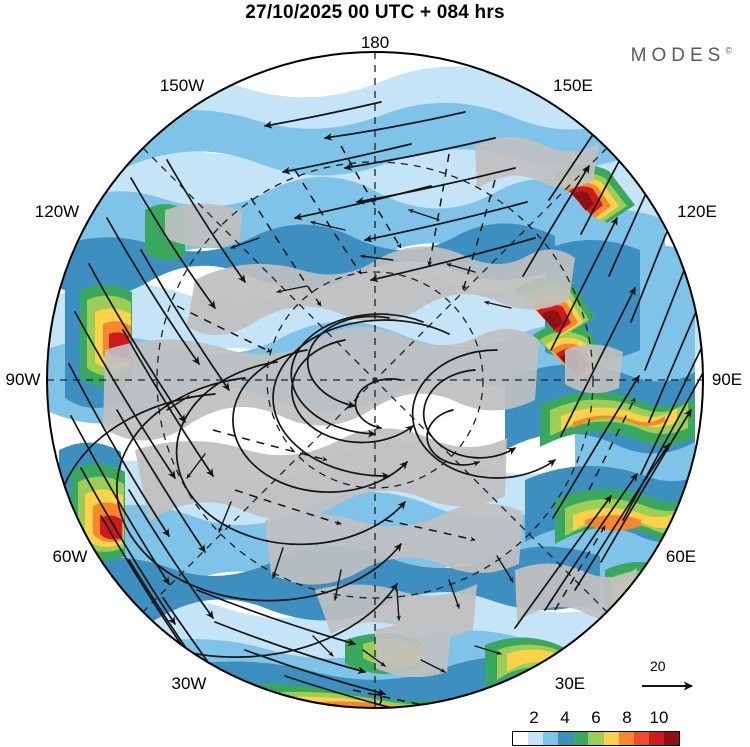 Image resolution: width=750 pixels, height=747 pixels. I want to click on page-title: 27/10/2025 00 UTC + 084 hrs, so click(375, 12).